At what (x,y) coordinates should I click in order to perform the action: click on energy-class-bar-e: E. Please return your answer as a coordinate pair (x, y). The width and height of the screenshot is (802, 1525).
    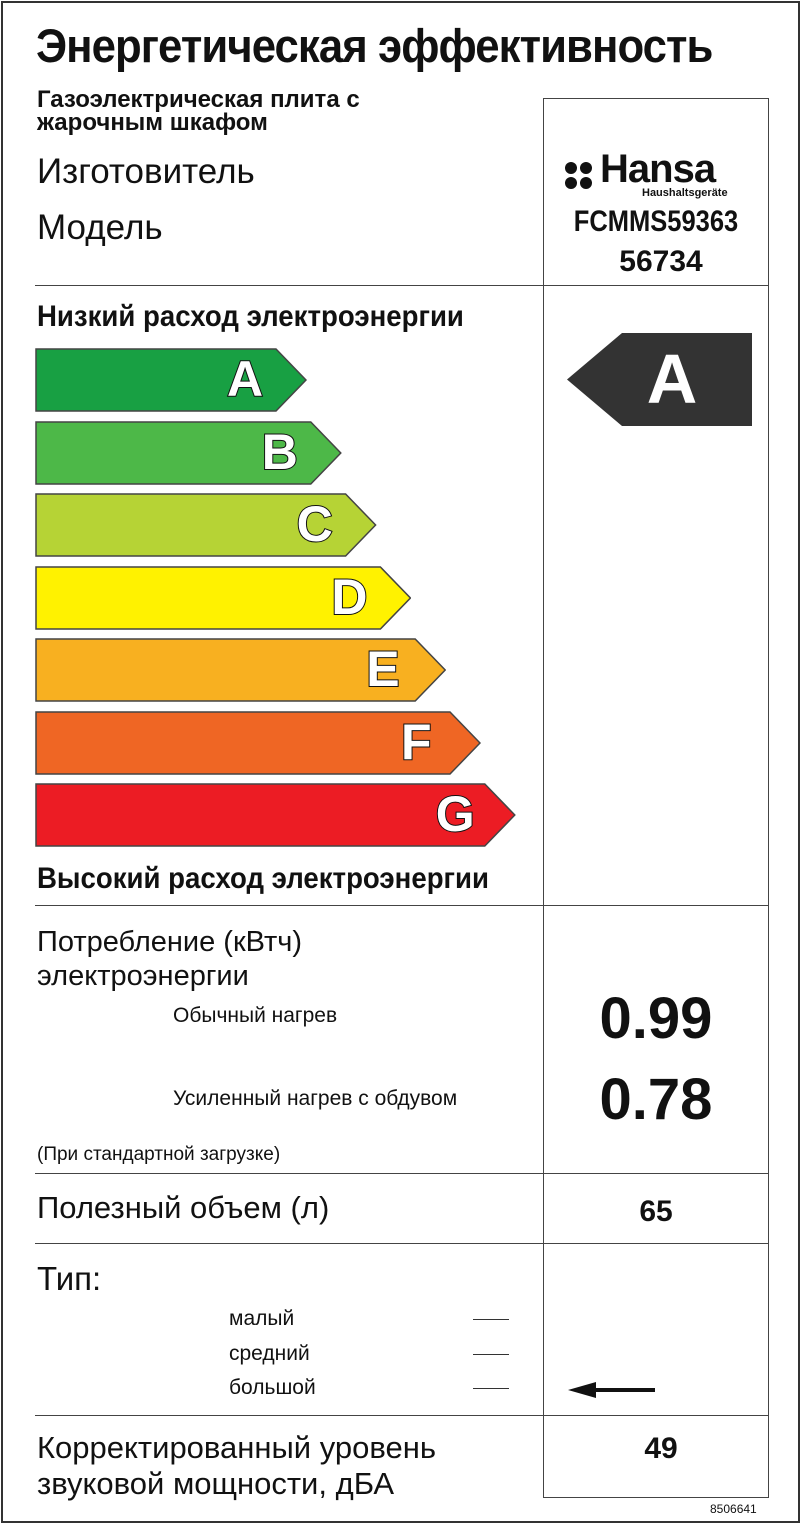
    Looking at the image, I should click on (241, 670).